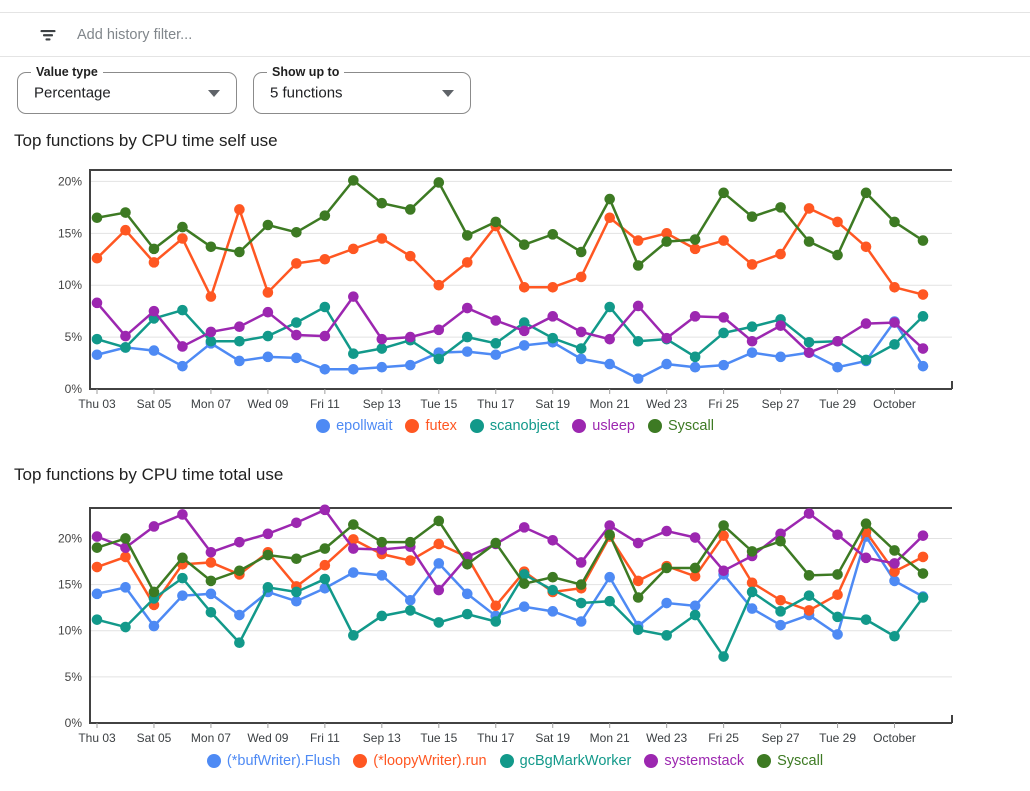  Describe the element at coordinates (694, 761) in the screenshot. I see `legend-item: systemstack` at that location.